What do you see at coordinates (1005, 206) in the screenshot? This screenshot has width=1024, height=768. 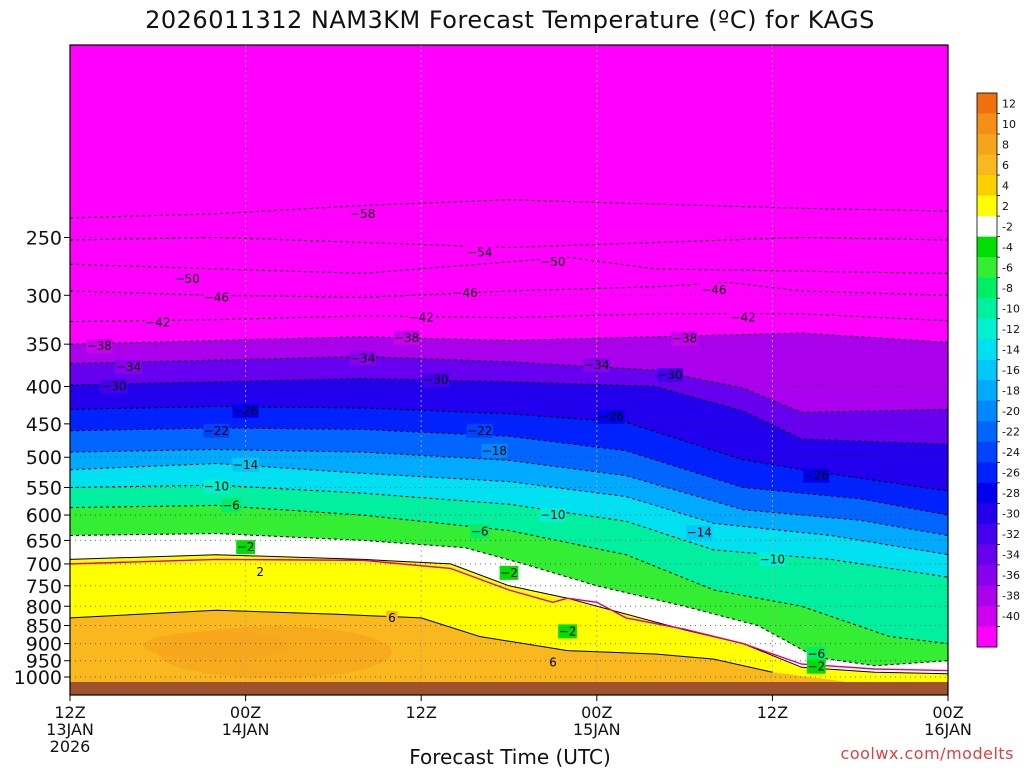 I see `colorbar-label: 2` at bounding box center [1005, 206].